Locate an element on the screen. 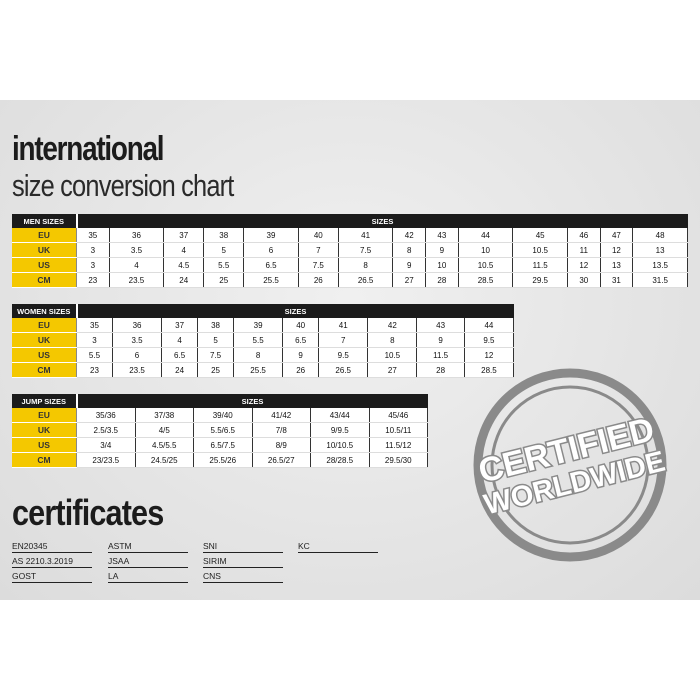  size-cell: 26.5/27 is located at coordinates (281, 460).